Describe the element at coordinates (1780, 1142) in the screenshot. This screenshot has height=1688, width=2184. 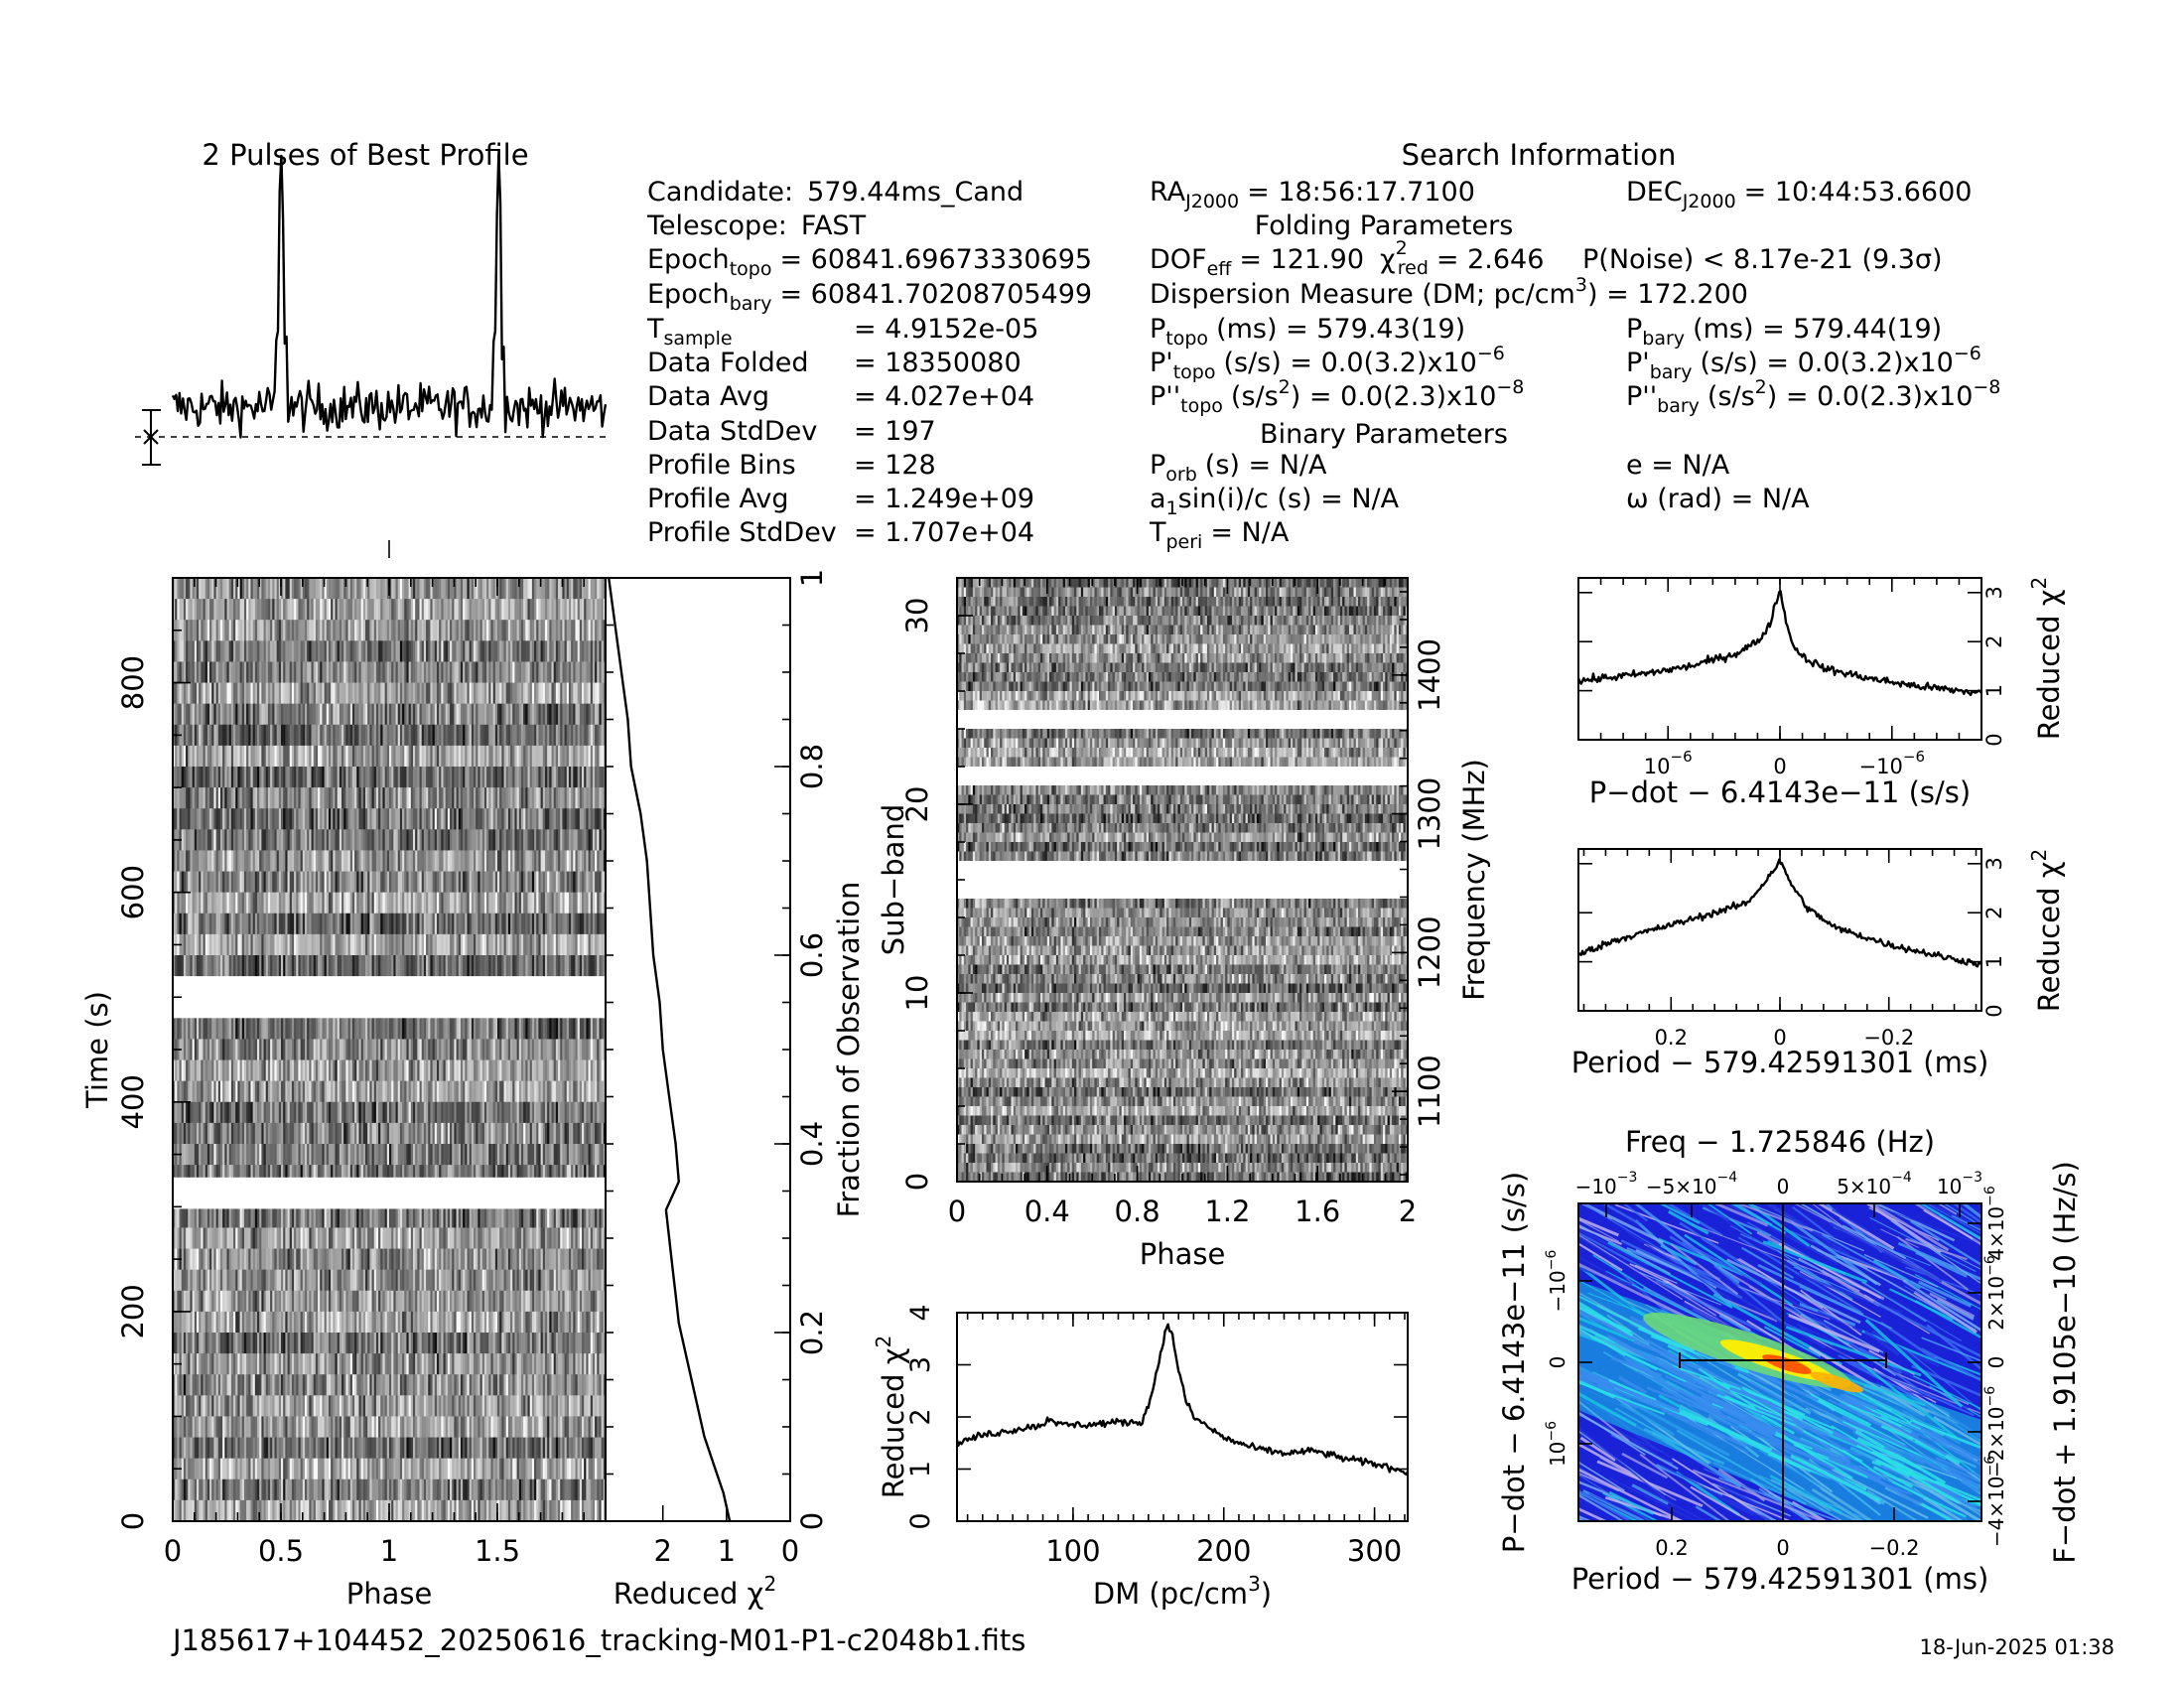
I see `period-pdot-title: Freq − 1.725846 (Hz)` at that location.